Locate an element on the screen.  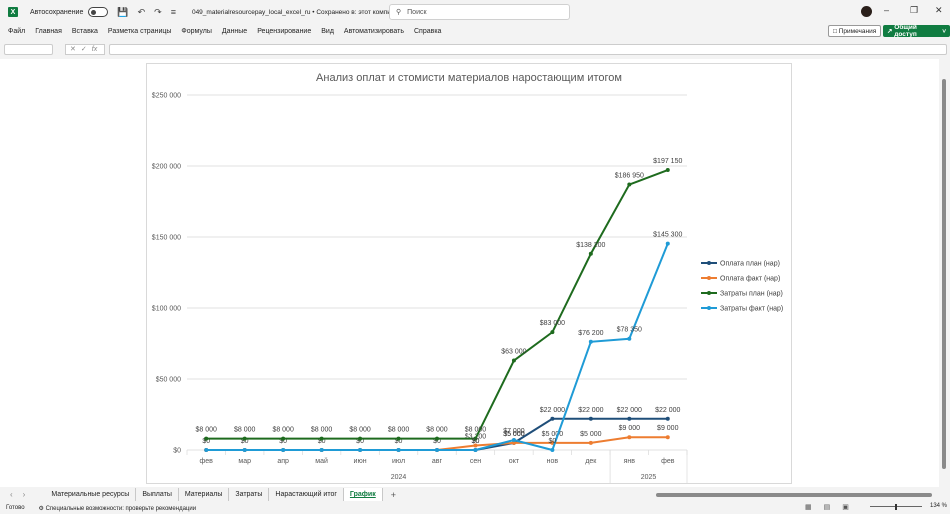
search-icon: ⚲ is located at coordinates (399, 12).